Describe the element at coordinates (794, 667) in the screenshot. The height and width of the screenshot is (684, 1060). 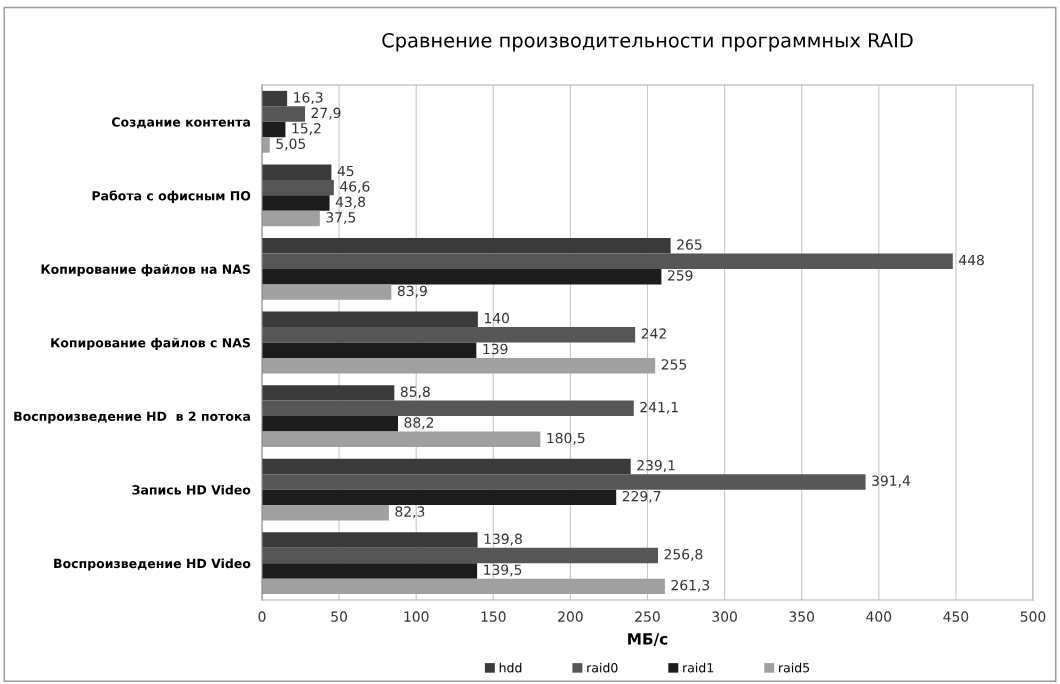
I see `legend-label: raid5` at that location.